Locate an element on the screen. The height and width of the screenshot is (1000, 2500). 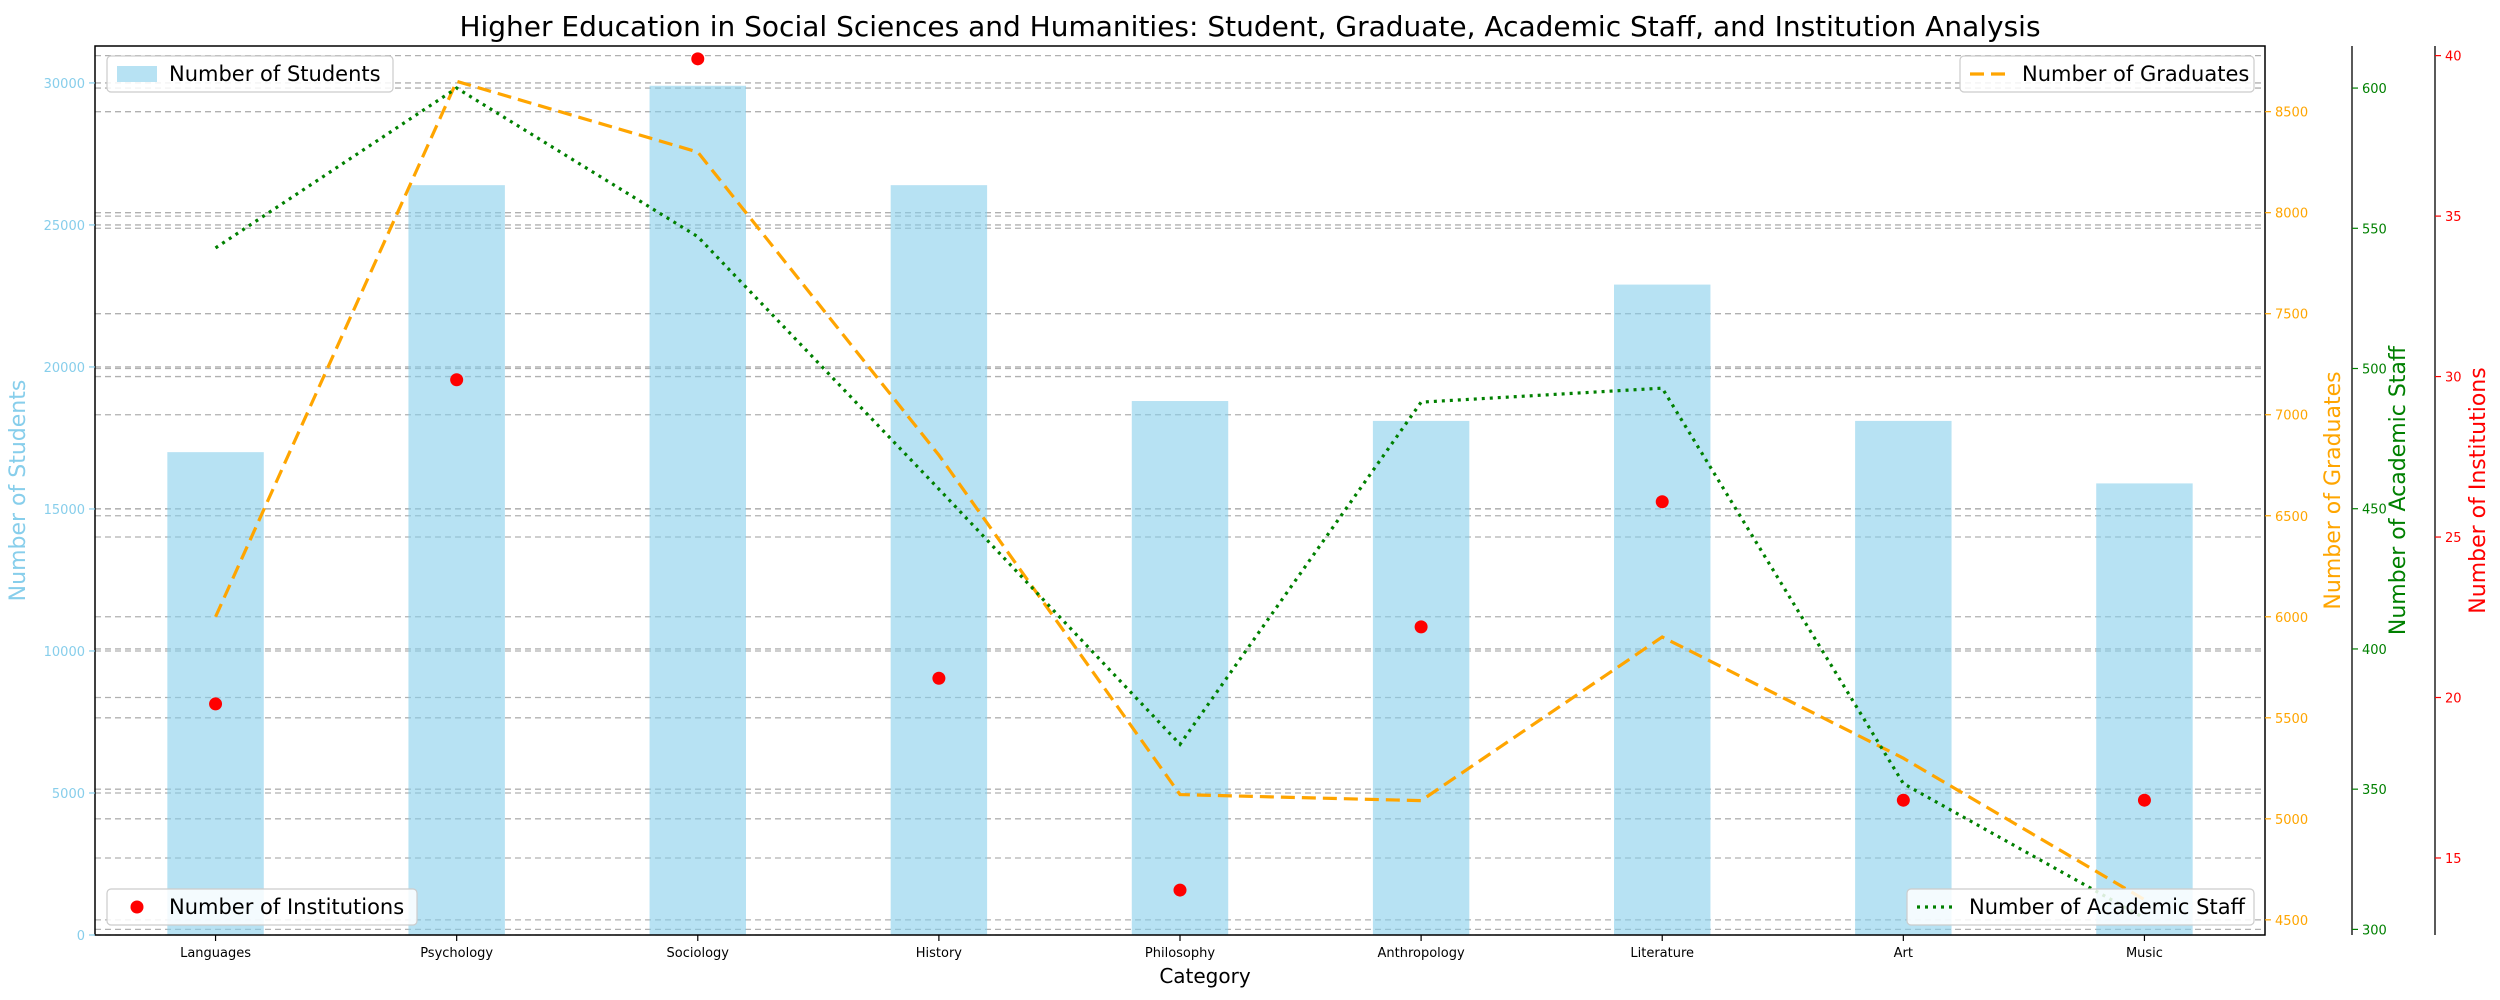
y-tick-label-staff: 450 is located at coordinates (2374, 510).